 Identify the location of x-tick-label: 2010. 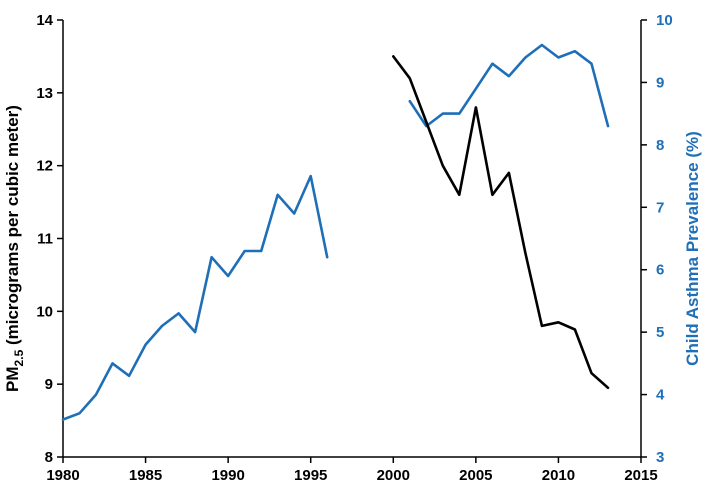
(558, 475).